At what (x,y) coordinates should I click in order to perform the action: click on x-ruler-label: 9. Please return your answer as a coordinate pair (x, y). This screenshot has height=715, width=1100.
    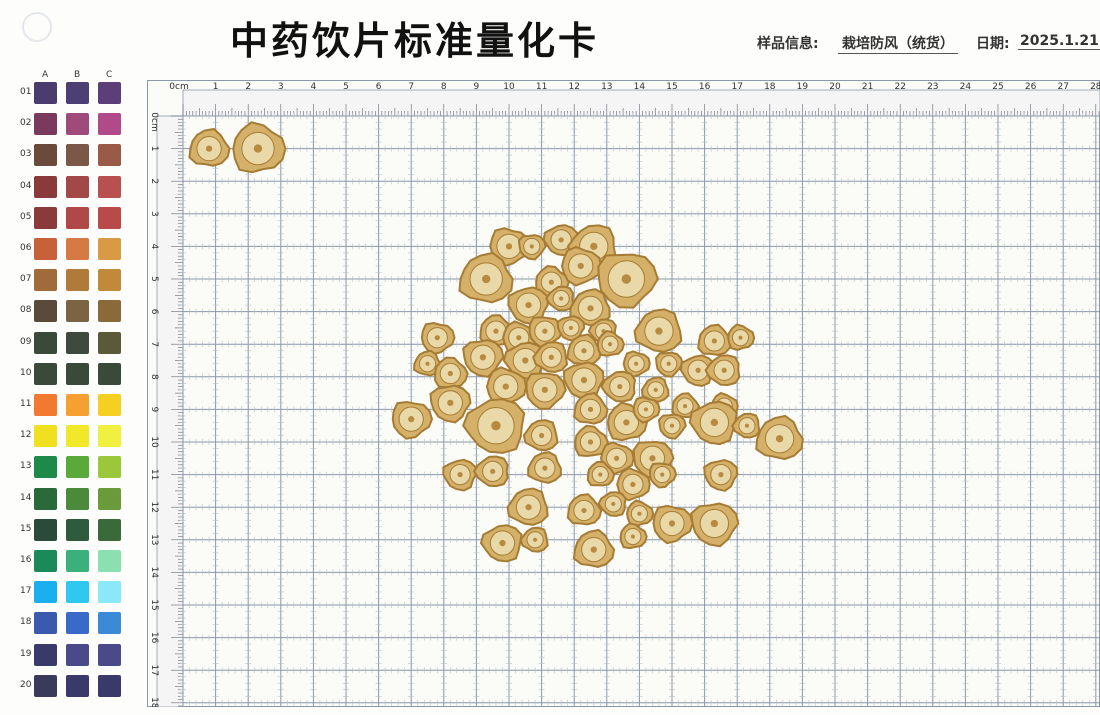
    Looking at the image, I should click on (477, 87).